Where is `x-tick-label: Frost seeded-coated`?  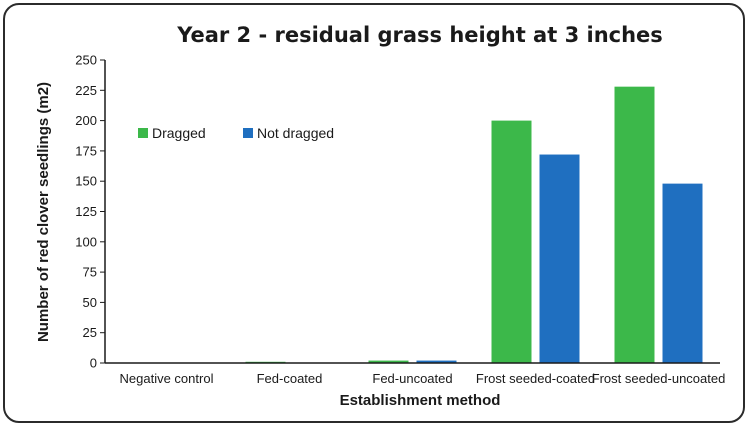 x-tick-label: Frost seeded-coated is located at coordinates (535, 378).